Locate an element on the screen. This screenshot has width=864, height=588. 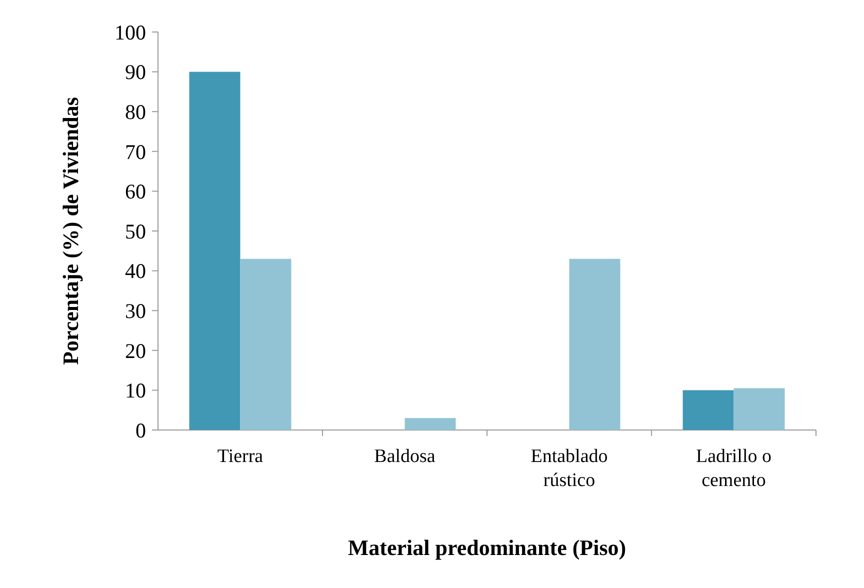
y-tick-label: 10 is located at coordinates (135, 390).